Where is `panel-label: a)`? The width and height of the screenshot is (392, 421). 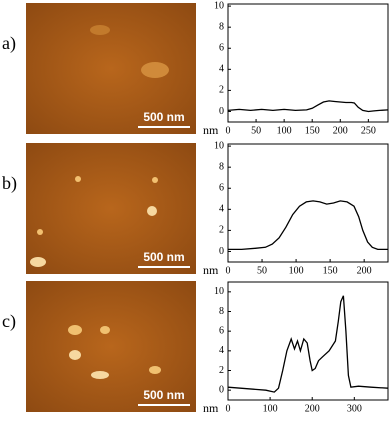
panel-label: a) is located at coordinates (9, 43).